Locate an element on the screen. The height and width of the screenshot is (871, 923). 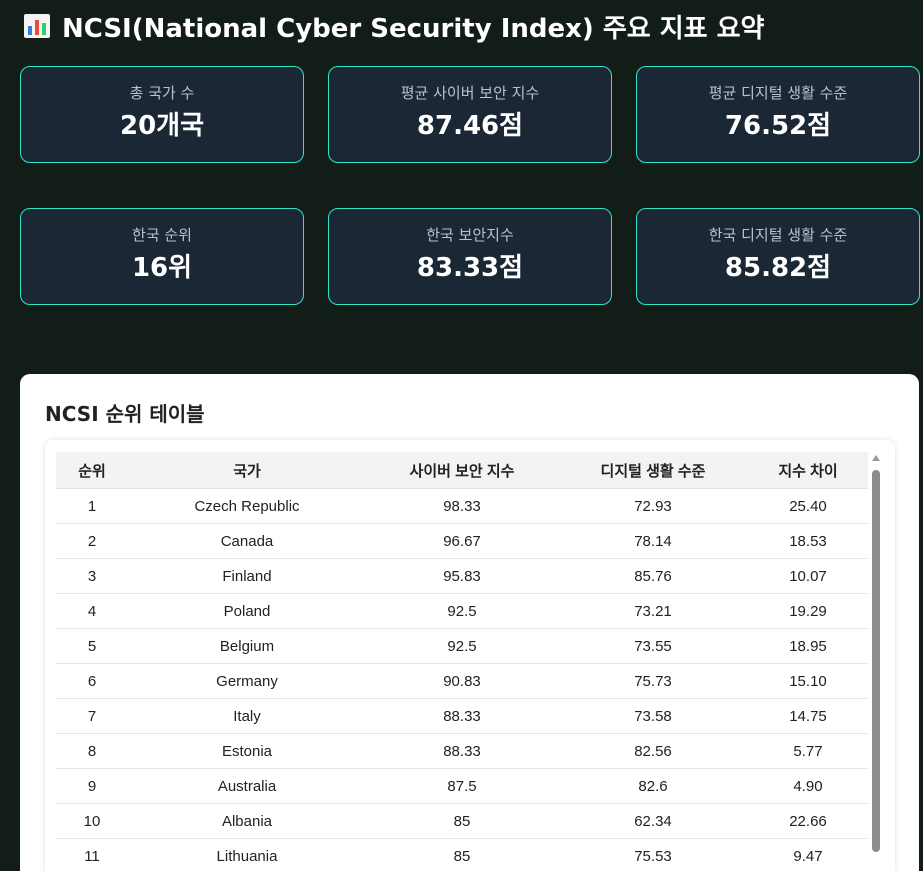
cell-country: Australia is located at coordinates (247, 786).